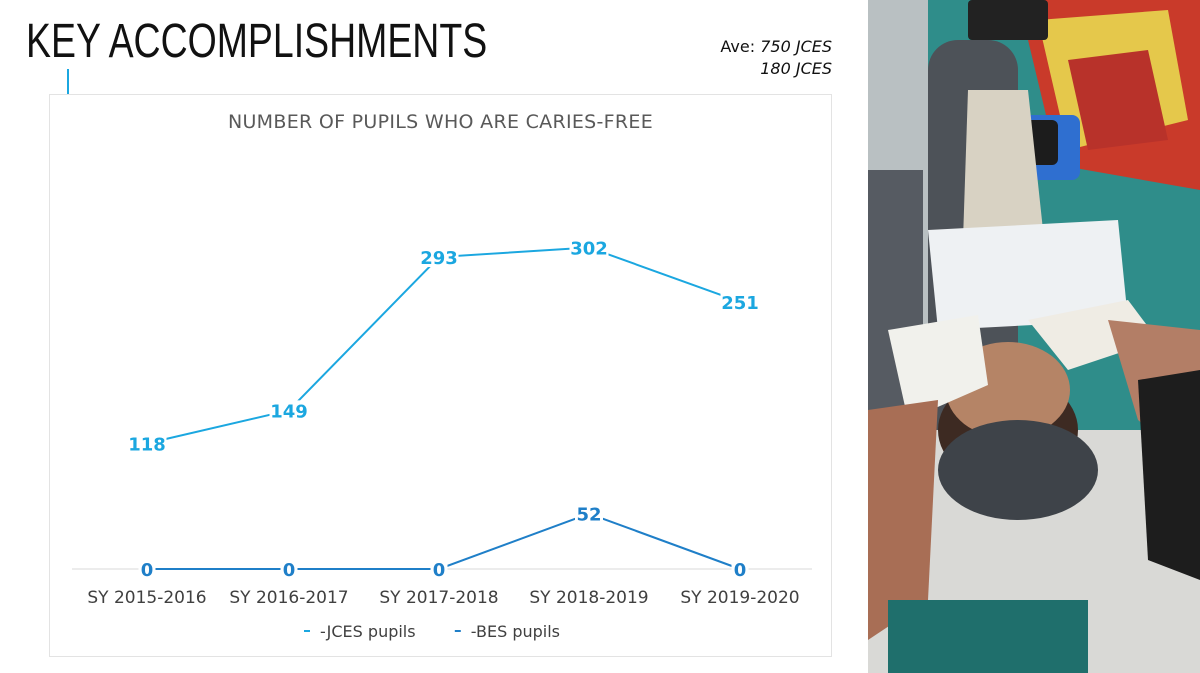 This screenshot has height=673, width=1200. Describe the element at coordinates (440, 122) in the screenshot. I see `chart-title: NUMBER OF PUPILS WHO ARE CARIES-FREE` at that location.